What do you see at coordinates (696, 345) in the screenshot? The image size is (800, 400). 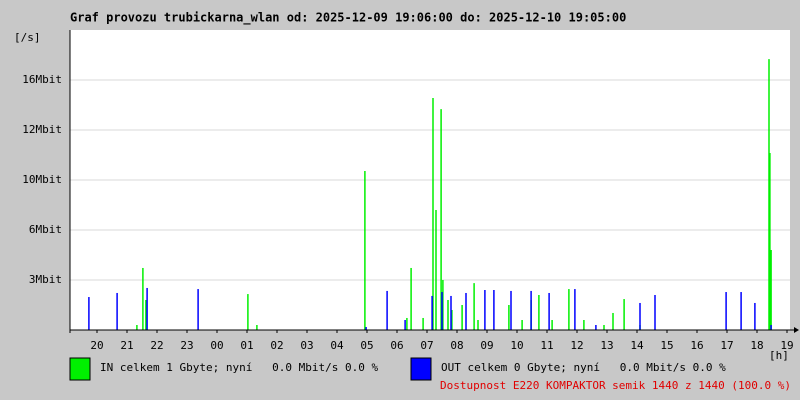 I see `x-tick-label: 16` at bounding box center [696, 345].